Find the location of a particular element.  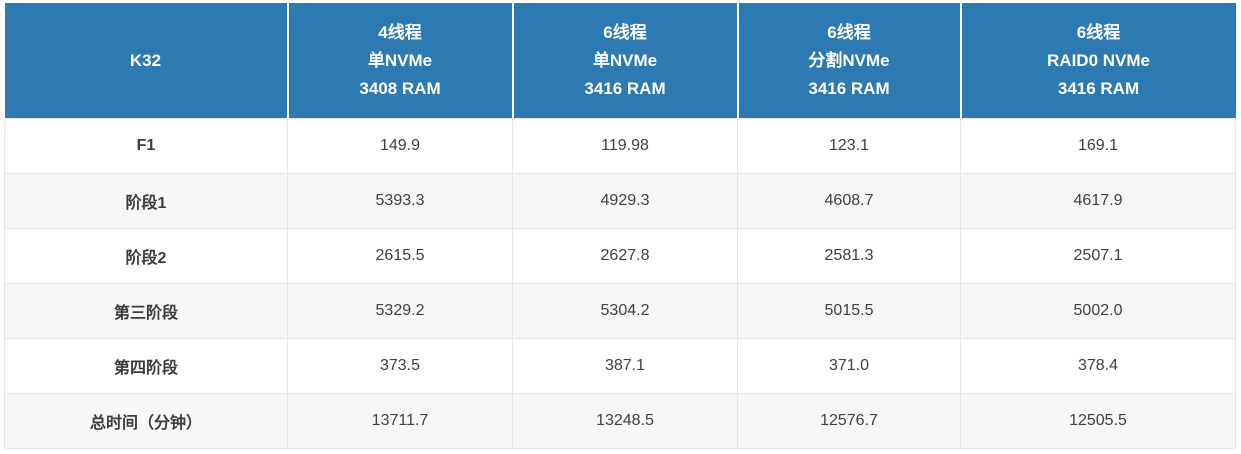

cell-value: 2507.1 is located at coordinates (1098, 256).